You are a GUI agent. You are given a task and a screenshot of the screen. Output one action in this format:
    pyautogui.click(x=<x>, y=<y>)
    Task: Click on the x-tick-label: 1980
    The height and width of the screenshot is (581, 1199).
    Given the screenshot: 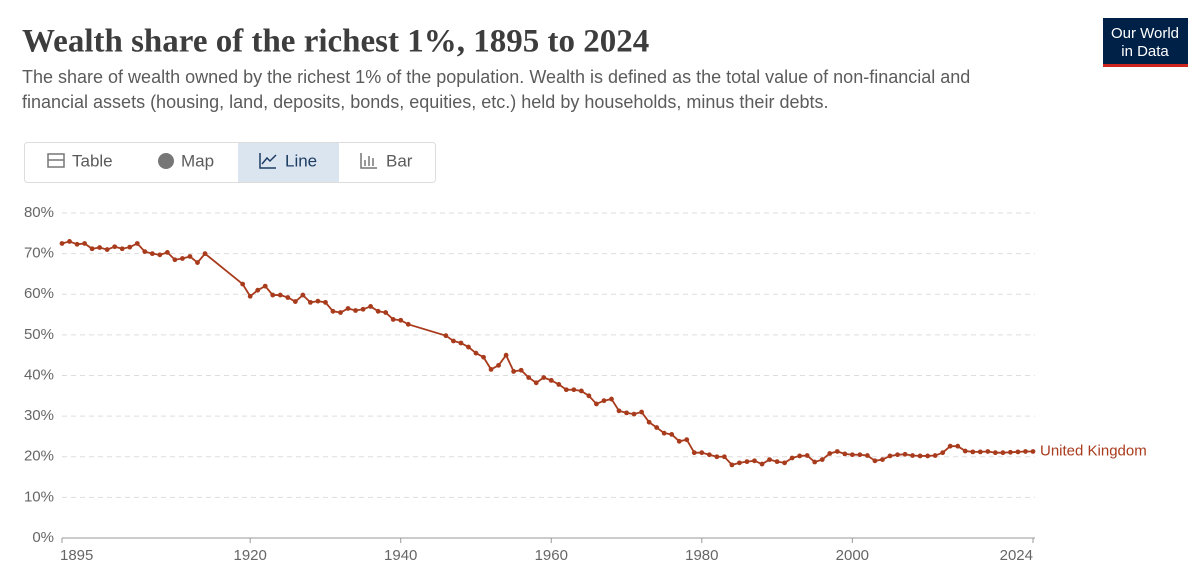 What is the action you would take?
    pyautogui.click(x=701, y=555)
    